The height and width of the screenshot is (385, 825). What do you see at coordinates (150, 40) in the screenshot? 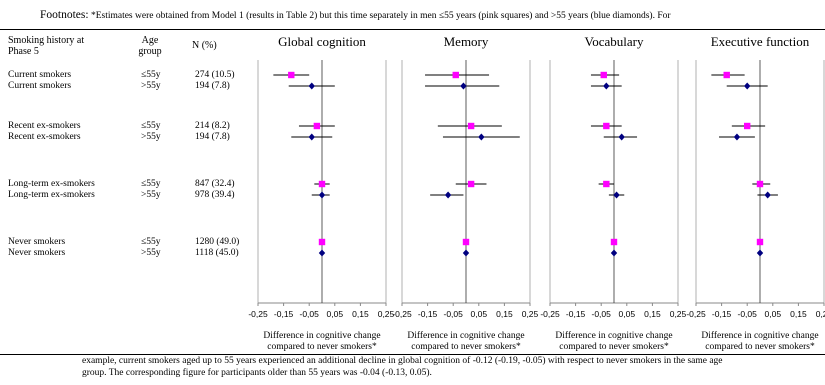
I see `header-age-line1: Age` at bounding box center [150, 40].